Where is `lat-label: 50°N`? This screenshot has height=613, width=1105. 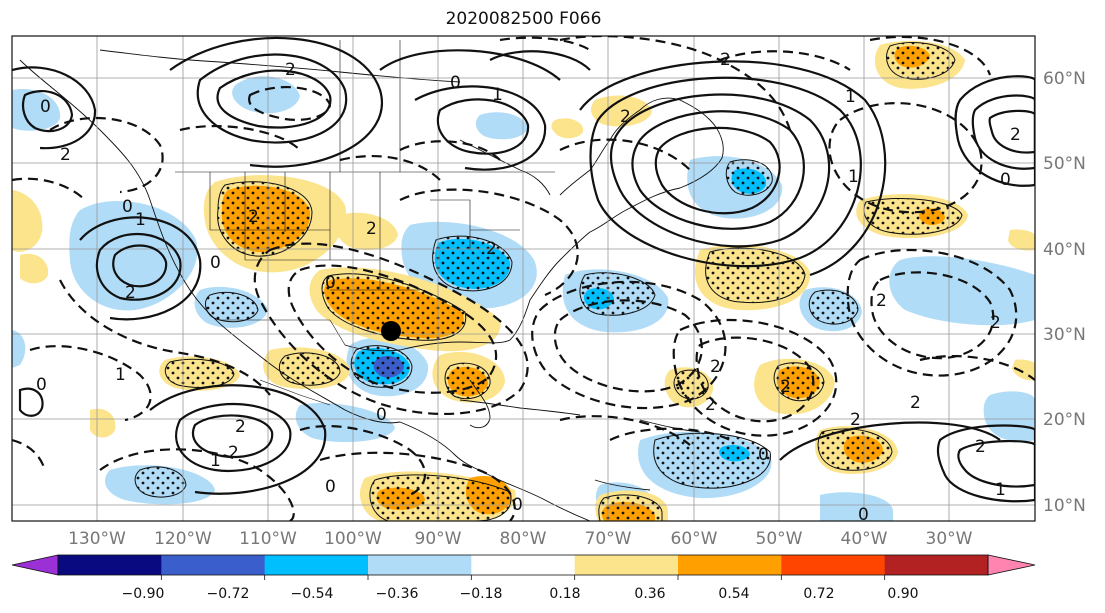
lat-label: 50°N is located at coordinates (1064, 164).